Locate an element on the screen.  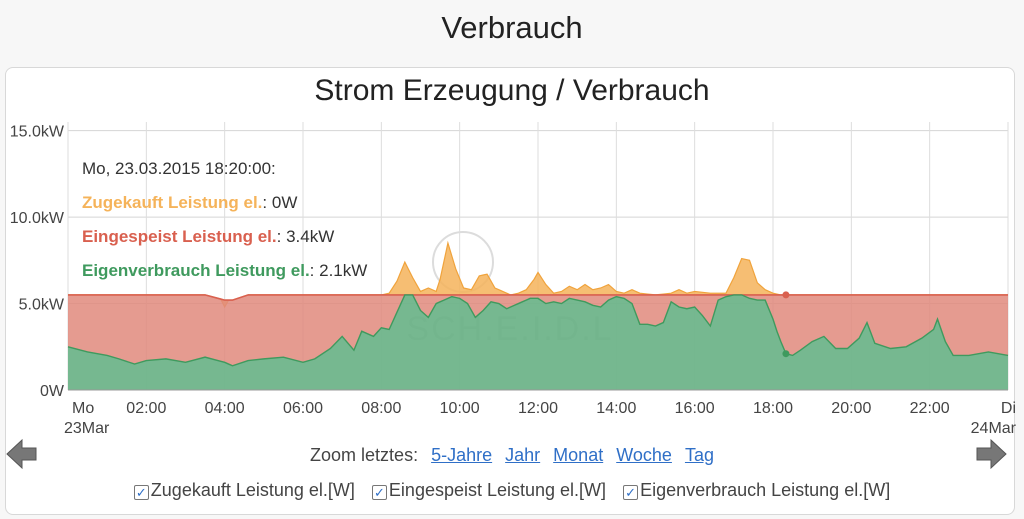
tooltip-series-name: Eigenverbrauch Leistung el. is located at coordinates (196, 270).